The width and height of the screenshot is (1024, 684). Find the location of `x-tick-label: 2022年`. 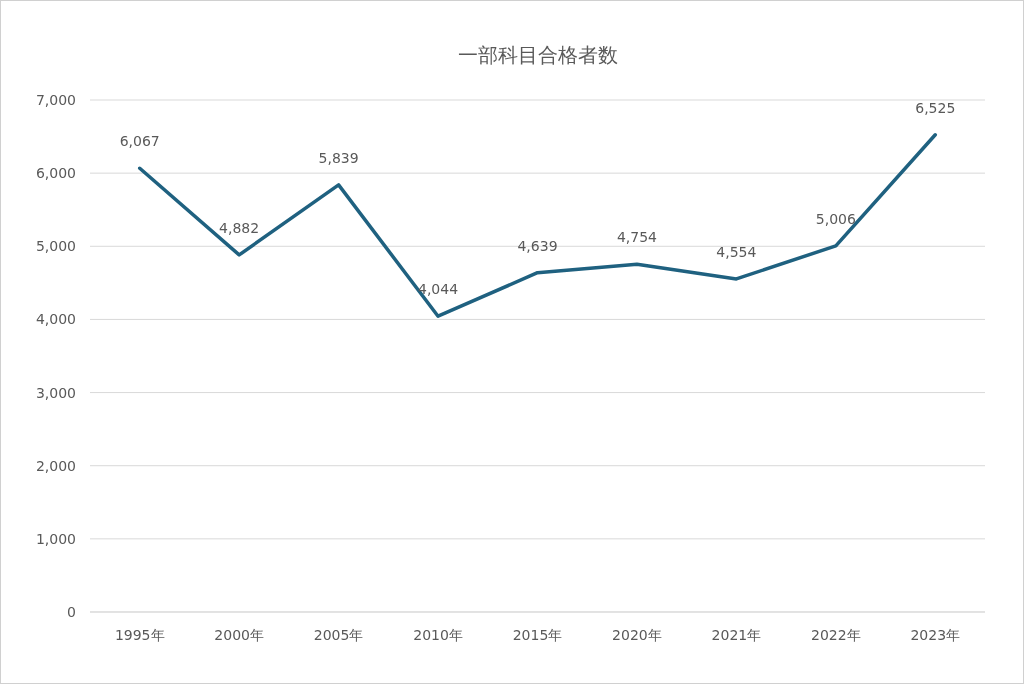

x-tick-label: 2022年 is located at coordinates (836, 635).